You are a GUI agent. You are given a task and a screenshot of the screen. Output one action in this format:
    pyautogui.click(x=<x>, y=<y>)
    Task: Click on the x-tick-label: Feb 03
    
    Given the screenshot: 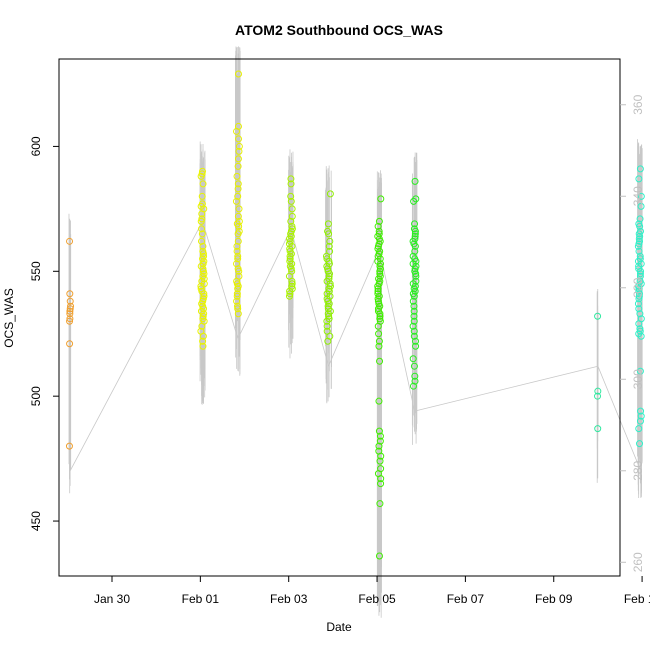 What is the action you would take?
    pyautogui.click(x=289, y=599)
    